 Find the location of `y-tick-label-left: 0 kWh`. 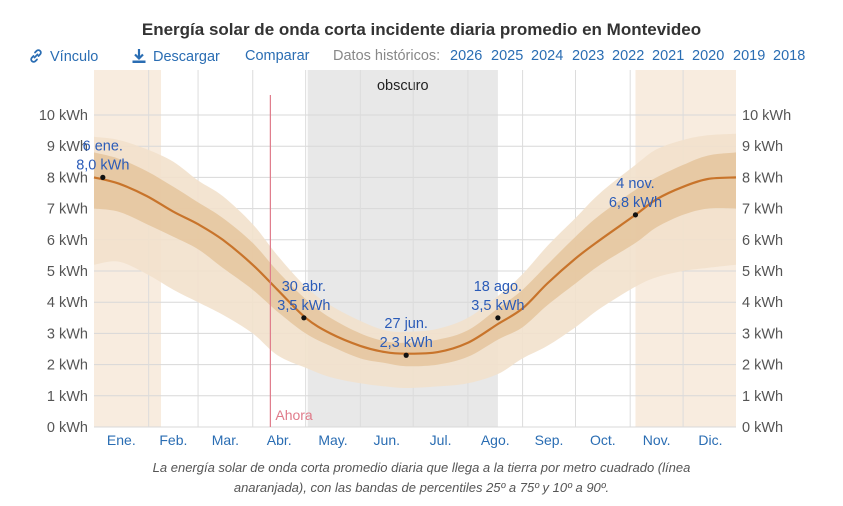

y-tick-label-left: 0 kWh is located at coordinates (67, 428).